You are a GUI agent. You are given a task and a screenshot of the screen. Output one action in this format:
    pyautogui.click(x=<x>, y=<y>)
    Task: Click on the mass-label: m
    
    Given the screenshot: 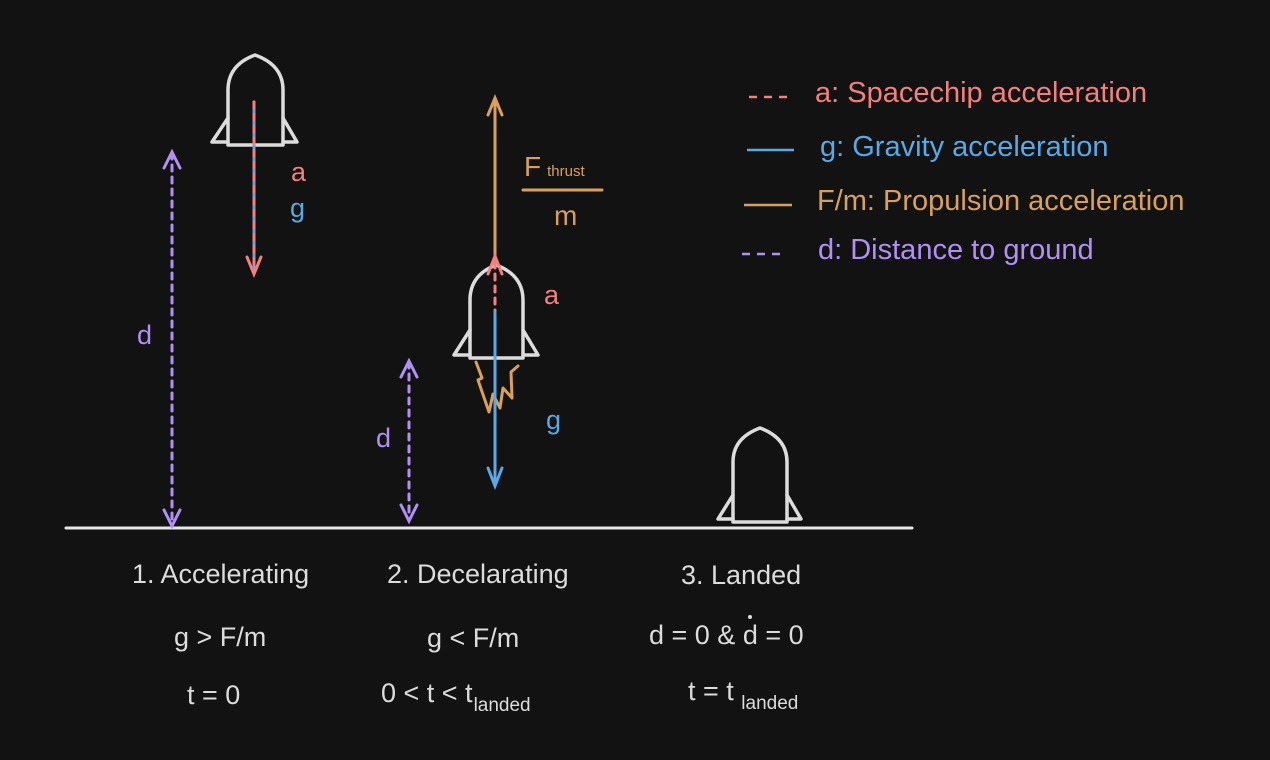 What is the action you would take?
    pyautogui.click(x=566, y=215)
    